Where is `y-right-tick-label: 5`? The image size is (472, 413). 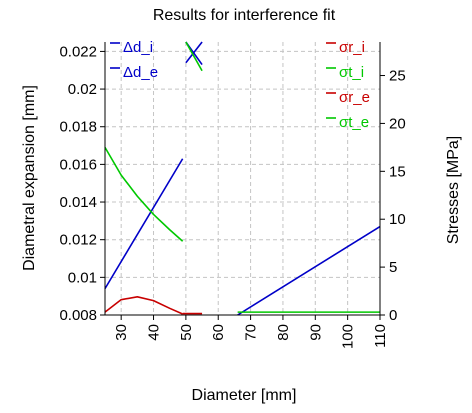 y-right-tick-label: 5 is located at coordinates (393, 267).